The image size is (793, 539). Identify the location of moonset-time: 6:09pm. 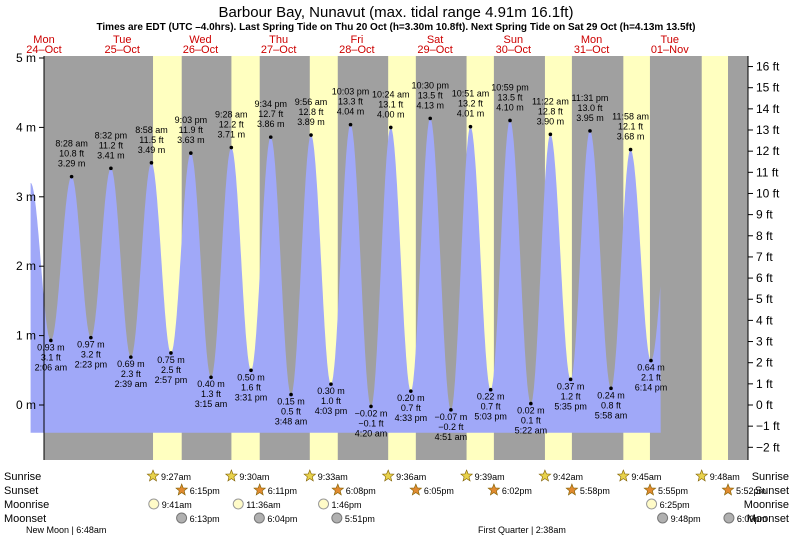
(752, 519).